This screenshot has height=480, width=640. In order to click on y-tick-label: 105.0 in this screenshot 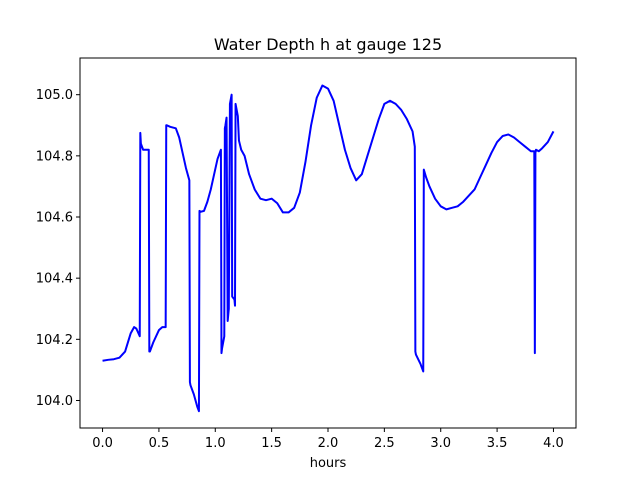, I will do `click(54, 95)`.